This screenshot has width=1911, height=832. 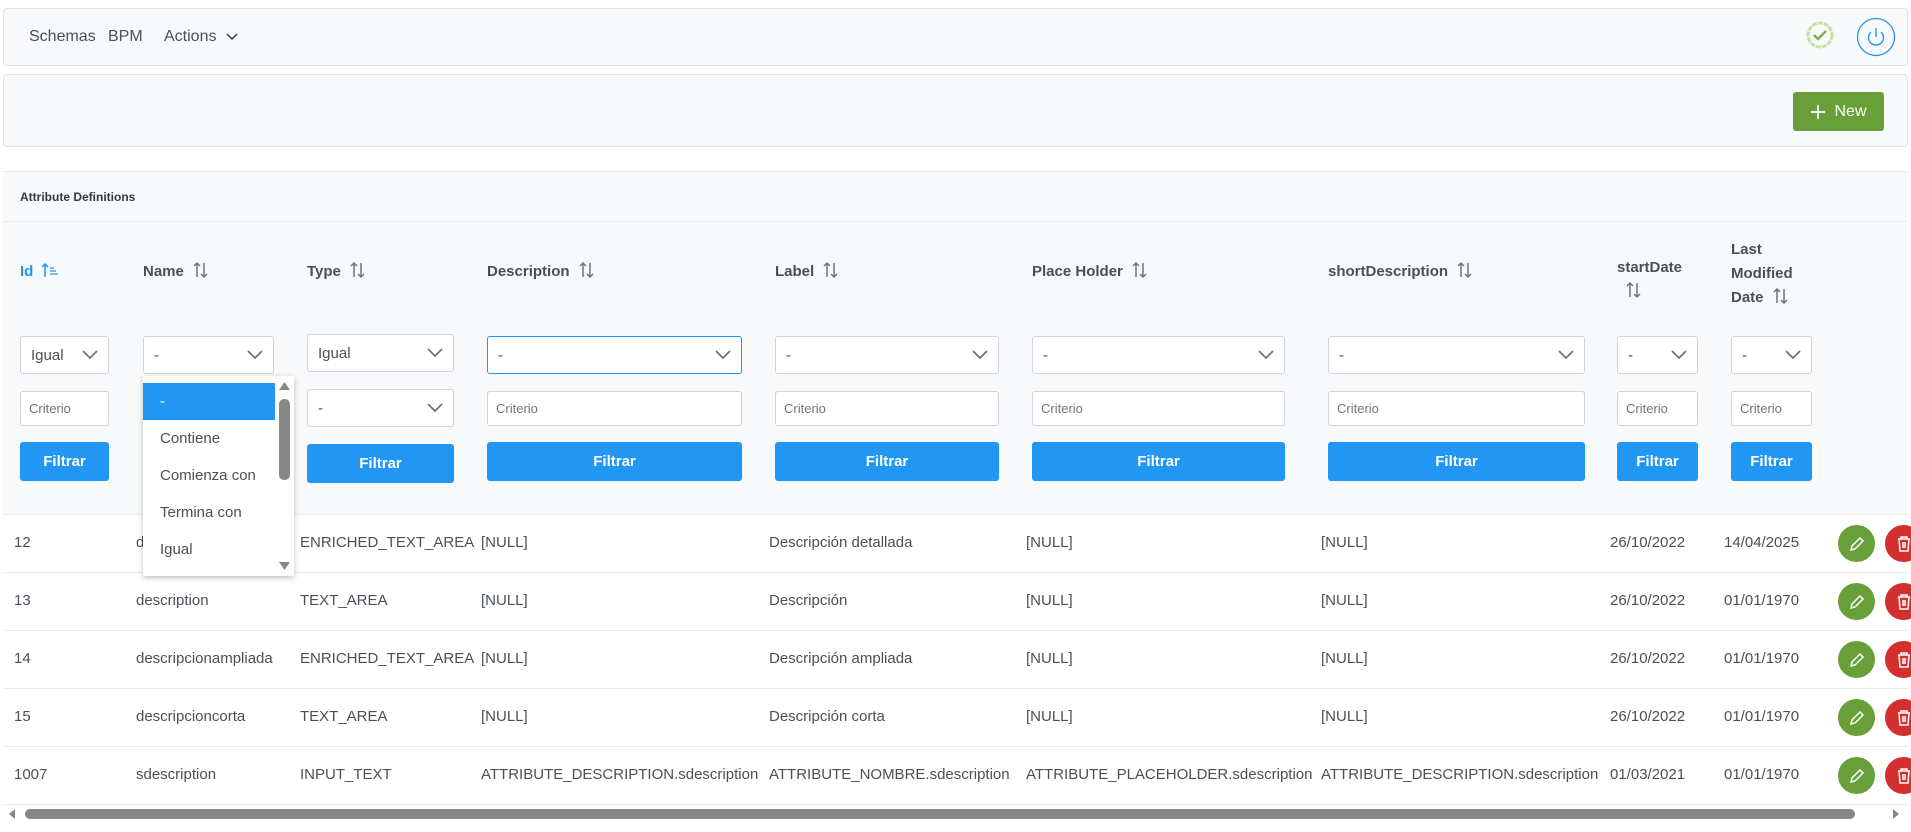 I want to click on horizontal-scrollbar, so click(x=955, y=814).